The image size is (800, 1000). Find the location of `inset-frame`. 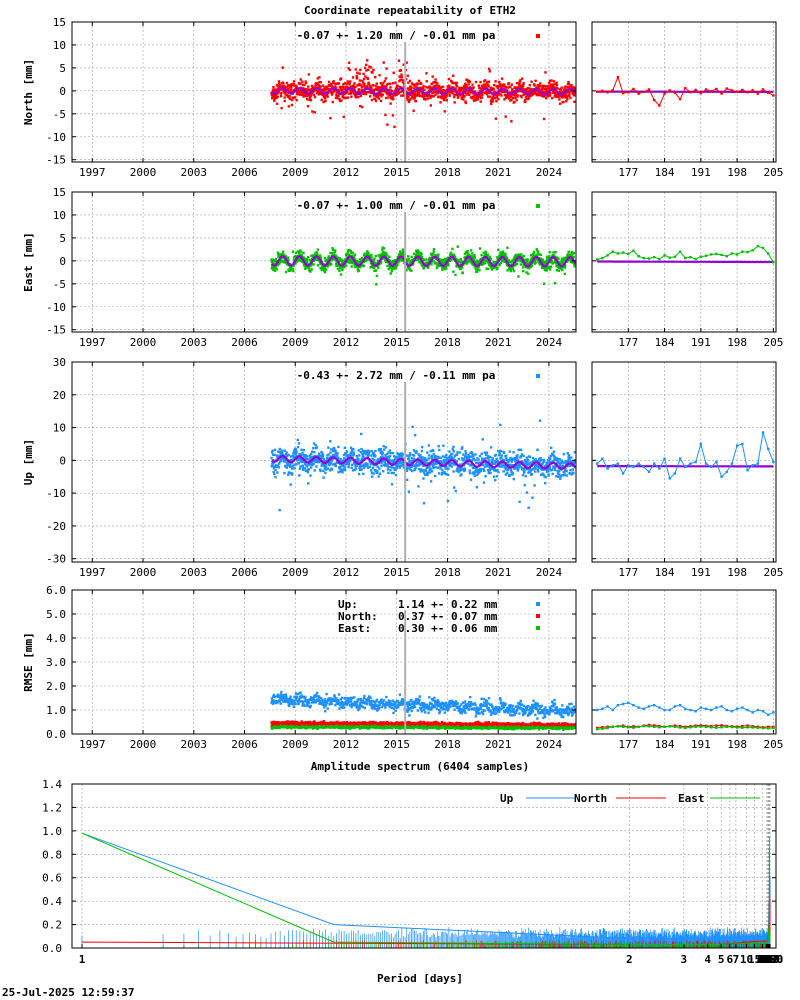

inset-frame is located at coordinates (684, 262).